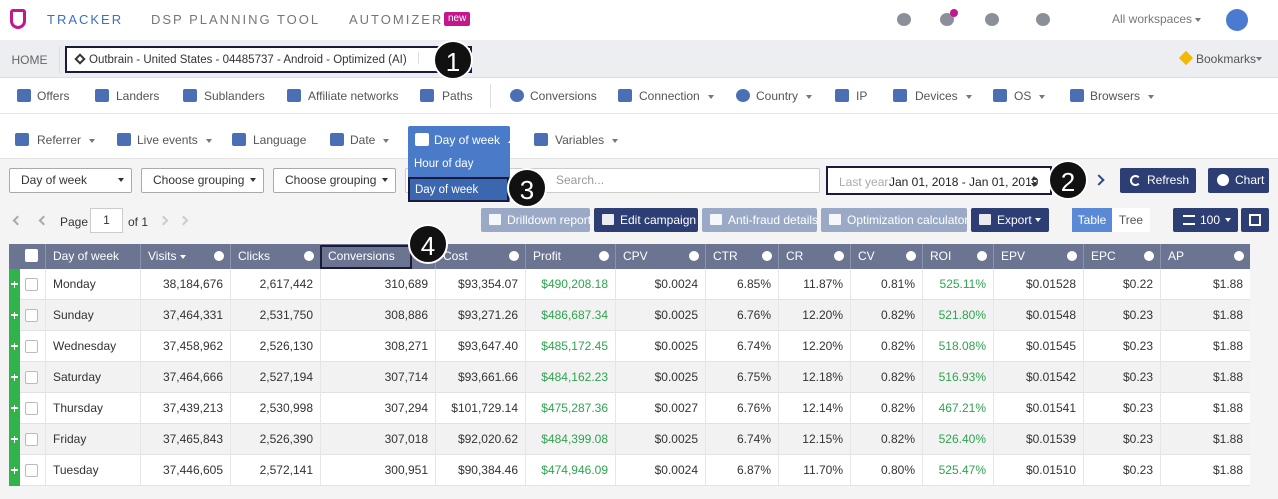  Describe the element at coordinates (185, 439) in the screenshot. I see `table-cell: 37,465,843` at that location.